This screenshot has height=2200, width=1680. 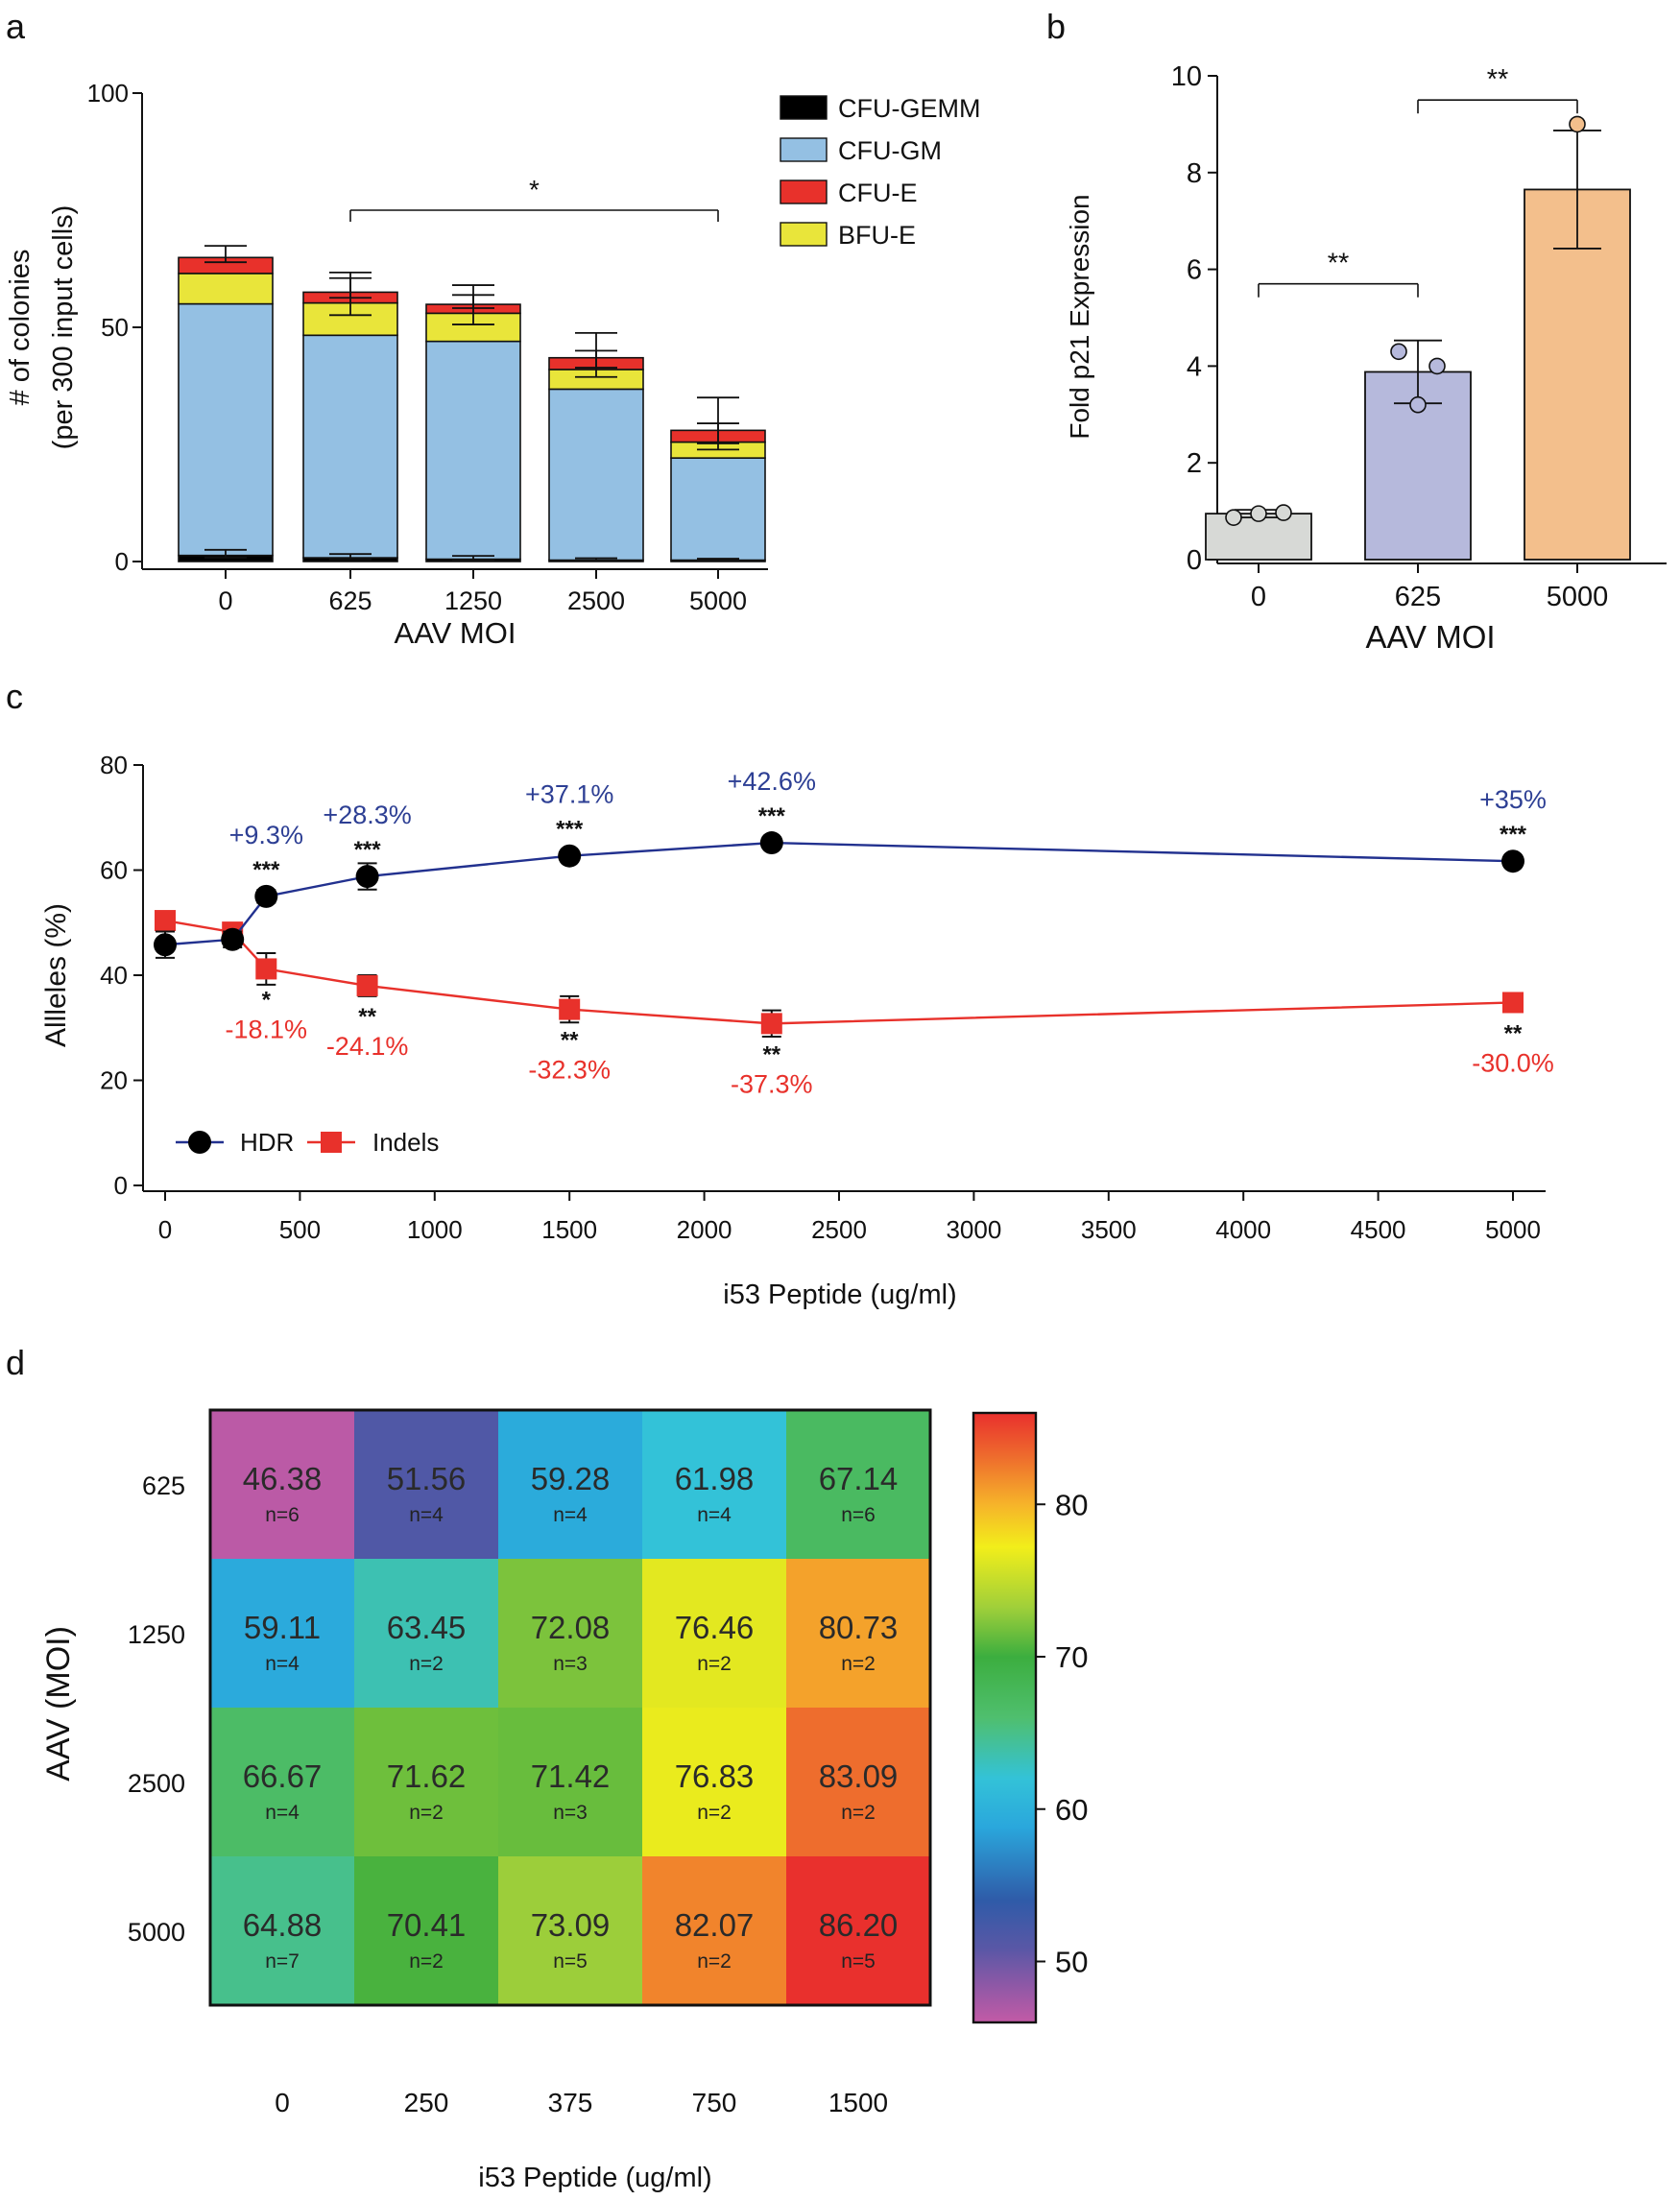 I want to click on heatmap-value: 80.73, so click(x=859, y=1627).